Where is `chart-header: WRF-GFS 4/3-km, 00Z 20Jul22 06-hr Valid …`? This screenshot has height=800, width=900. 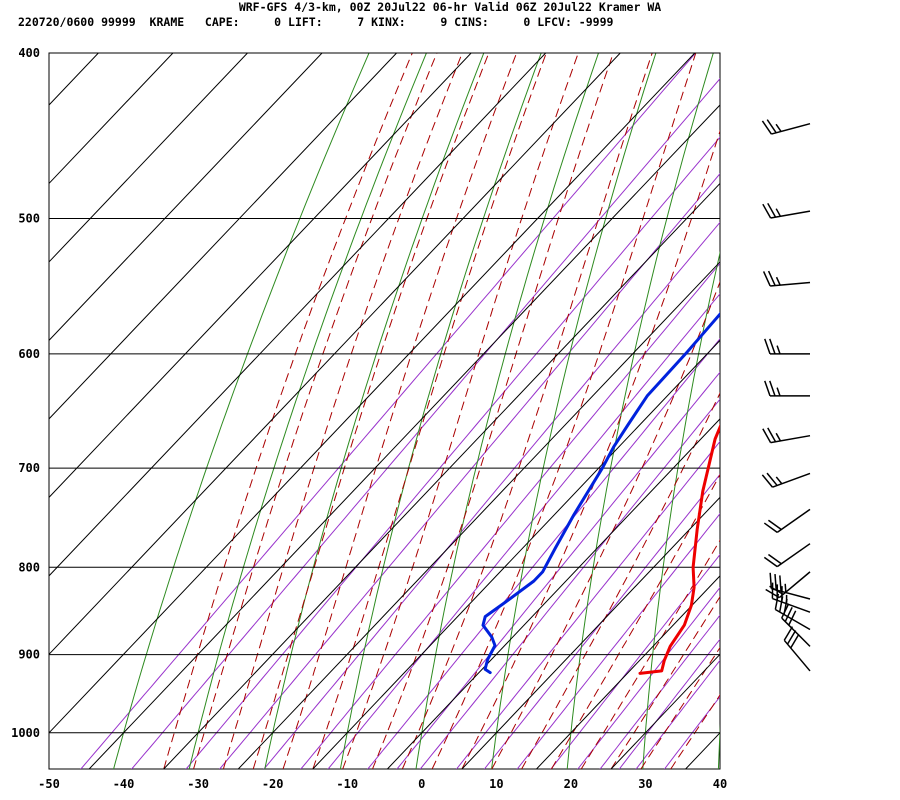 chart-header: WRF-GFS 4/3-km, 00Z 20Jul22 06-hr Valid … is located at coordinates (450, 16).